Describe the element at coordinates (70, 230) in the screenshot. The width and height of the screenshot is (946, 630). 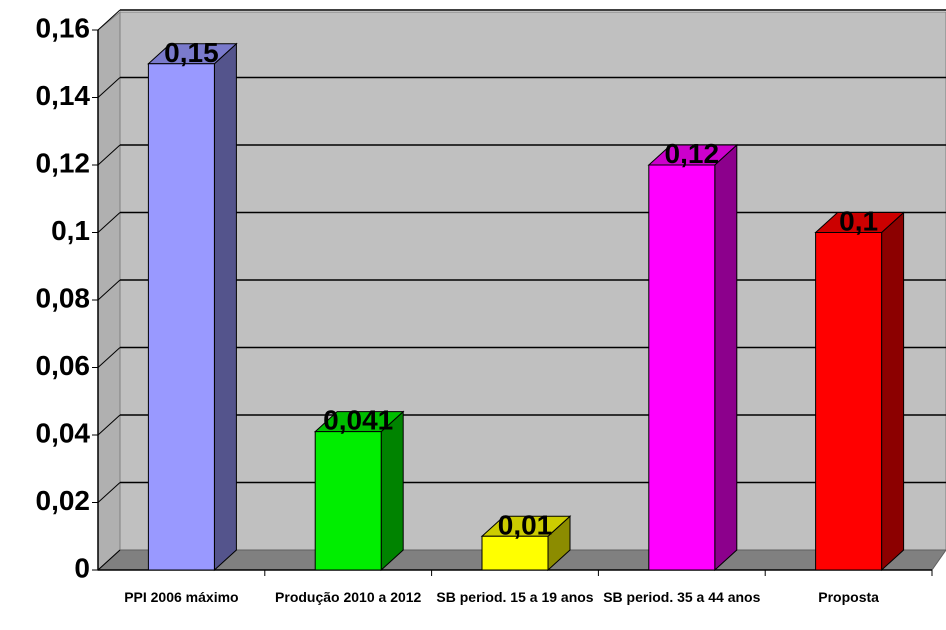
I see `y-tick-label: 0,1` at that location.